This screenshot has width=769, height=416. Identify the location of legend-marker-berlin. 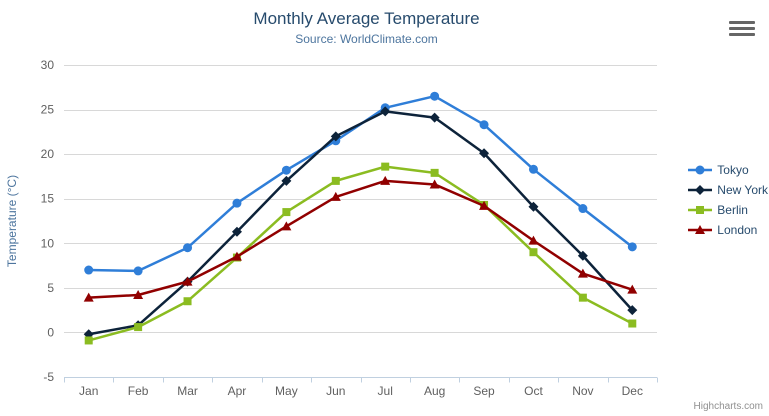
(700, 210).